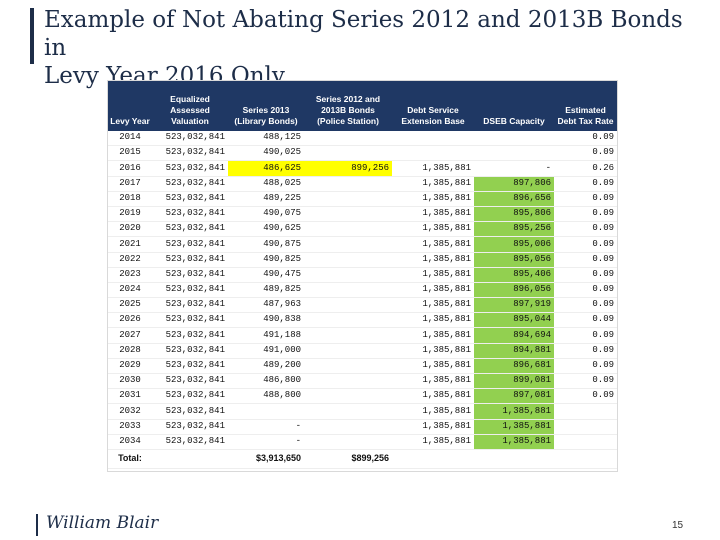 Image resolution: width=720 pixels, height=540 pixels. I want to click on table-cell: 895,806, so click(514, 214).